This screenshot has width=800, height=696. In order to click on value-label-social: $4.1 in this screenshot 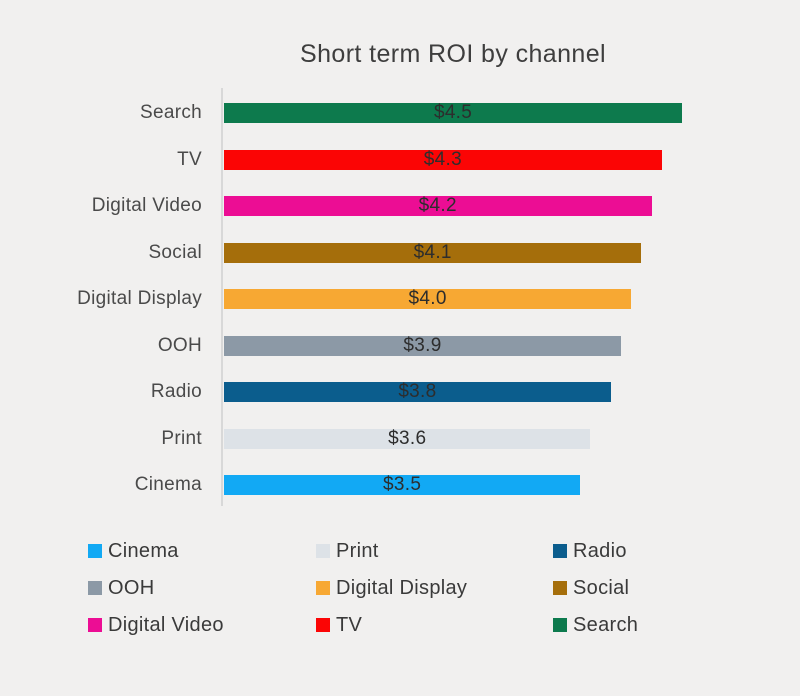, I will do `click(432, 252)`.